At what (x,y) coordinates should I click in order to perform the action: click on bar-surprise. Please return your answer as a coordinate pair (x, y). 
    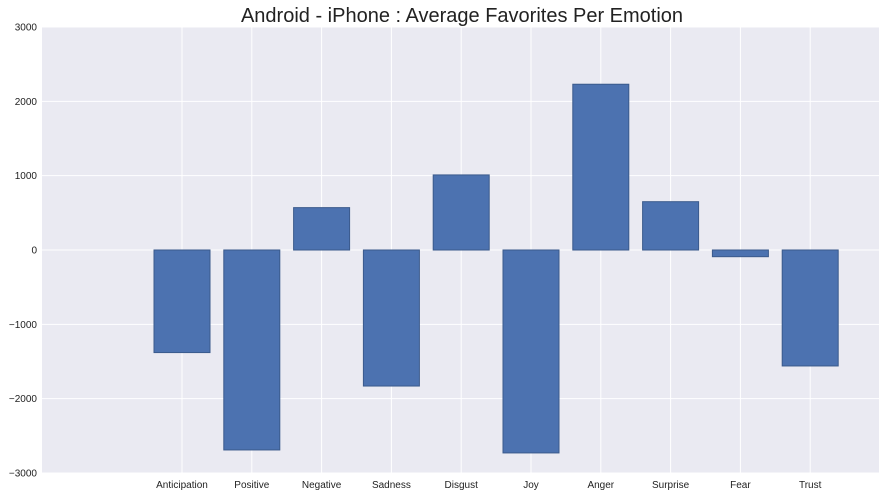
    Looking at the image, I should click on (671, 226).